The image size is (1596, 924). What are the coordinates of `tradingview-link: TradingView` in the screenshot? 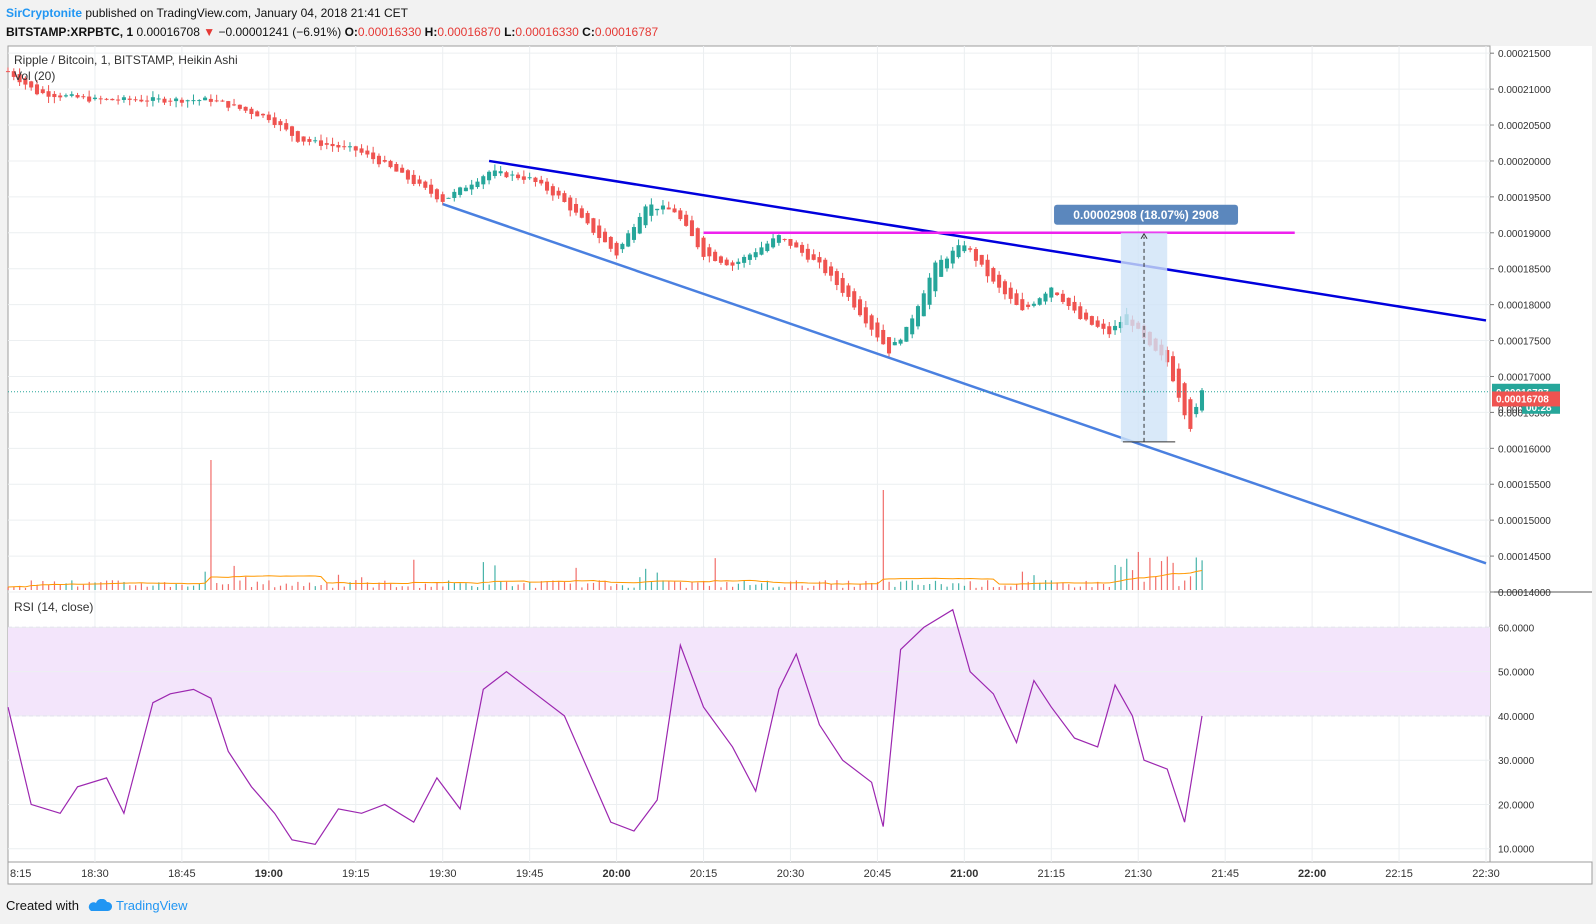 It's located at (152, 905).